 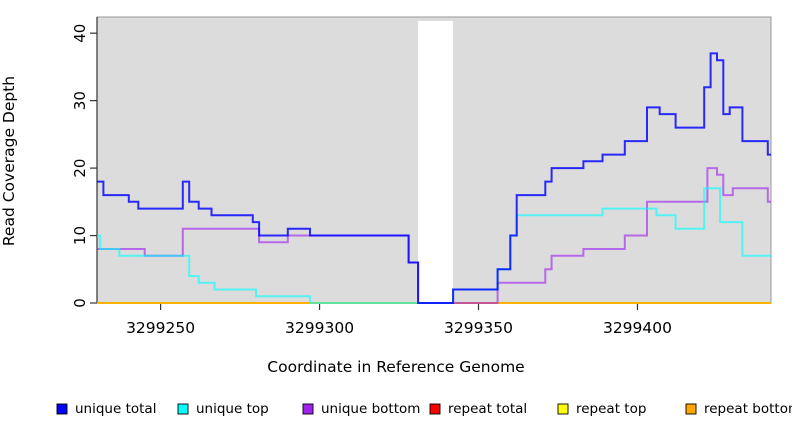 What do you see at coordinates (691, 409) in the screenshot?
I see `legend-swatch-repeat-bottom` at bounding box center [691, 409].